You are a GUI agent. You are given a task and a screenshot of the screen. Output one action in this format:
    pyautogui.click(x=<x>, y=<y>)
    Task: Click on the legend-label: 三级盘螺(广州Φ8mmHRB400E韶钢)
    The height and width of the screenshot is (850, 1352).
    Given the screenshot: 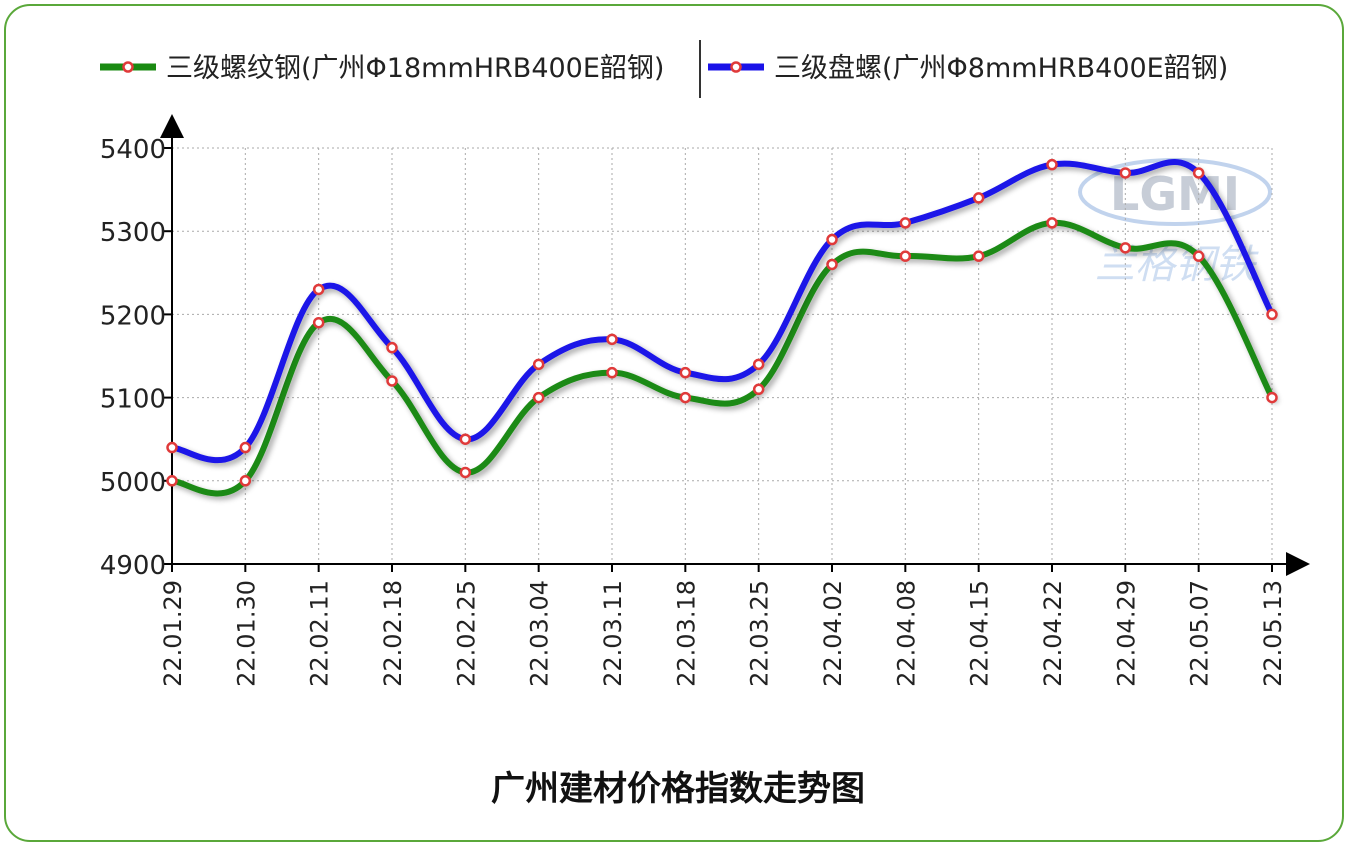 What is the action you would take?
    pyautogui.click(x=1001, y=68)
    